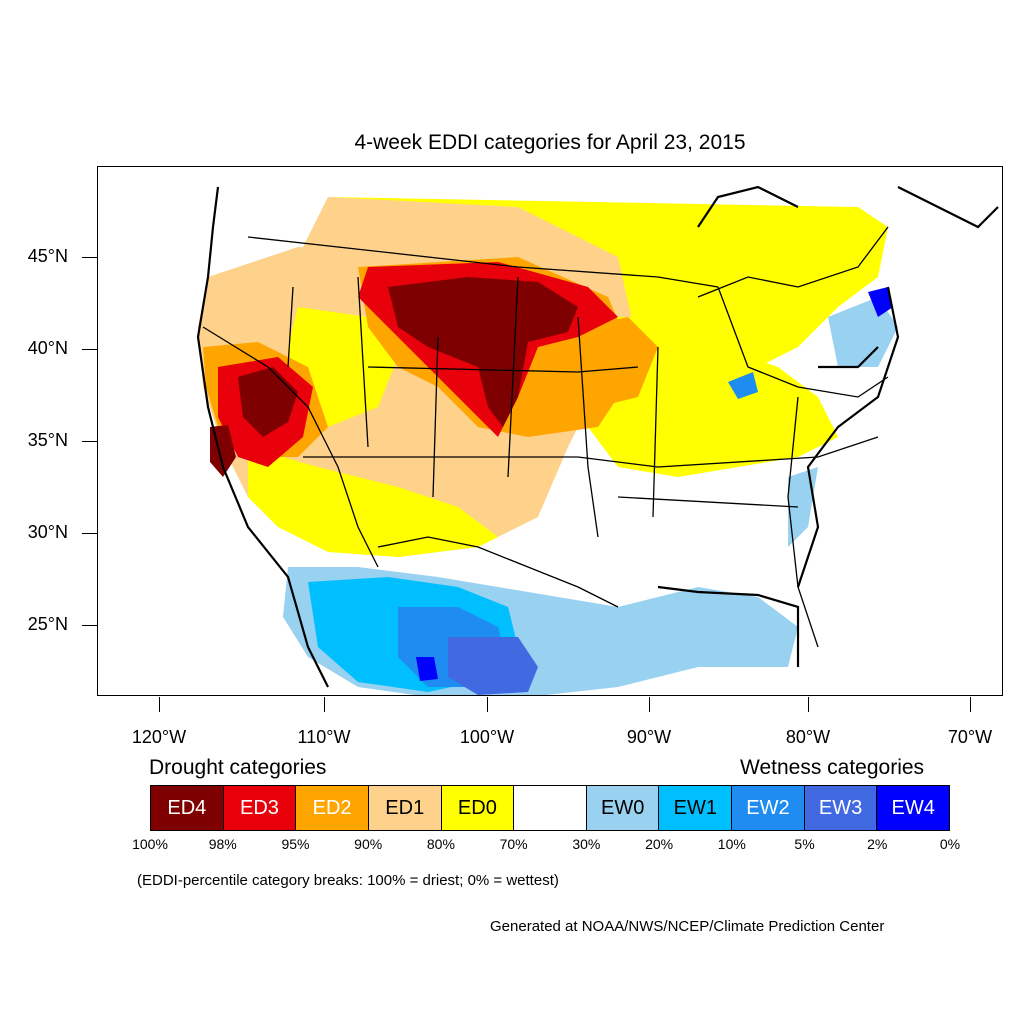  What do you see at coordinates (478, 808) in the screenshot?
I see `legend-cell-ed0: ED0` at bounding box center [478, 808].